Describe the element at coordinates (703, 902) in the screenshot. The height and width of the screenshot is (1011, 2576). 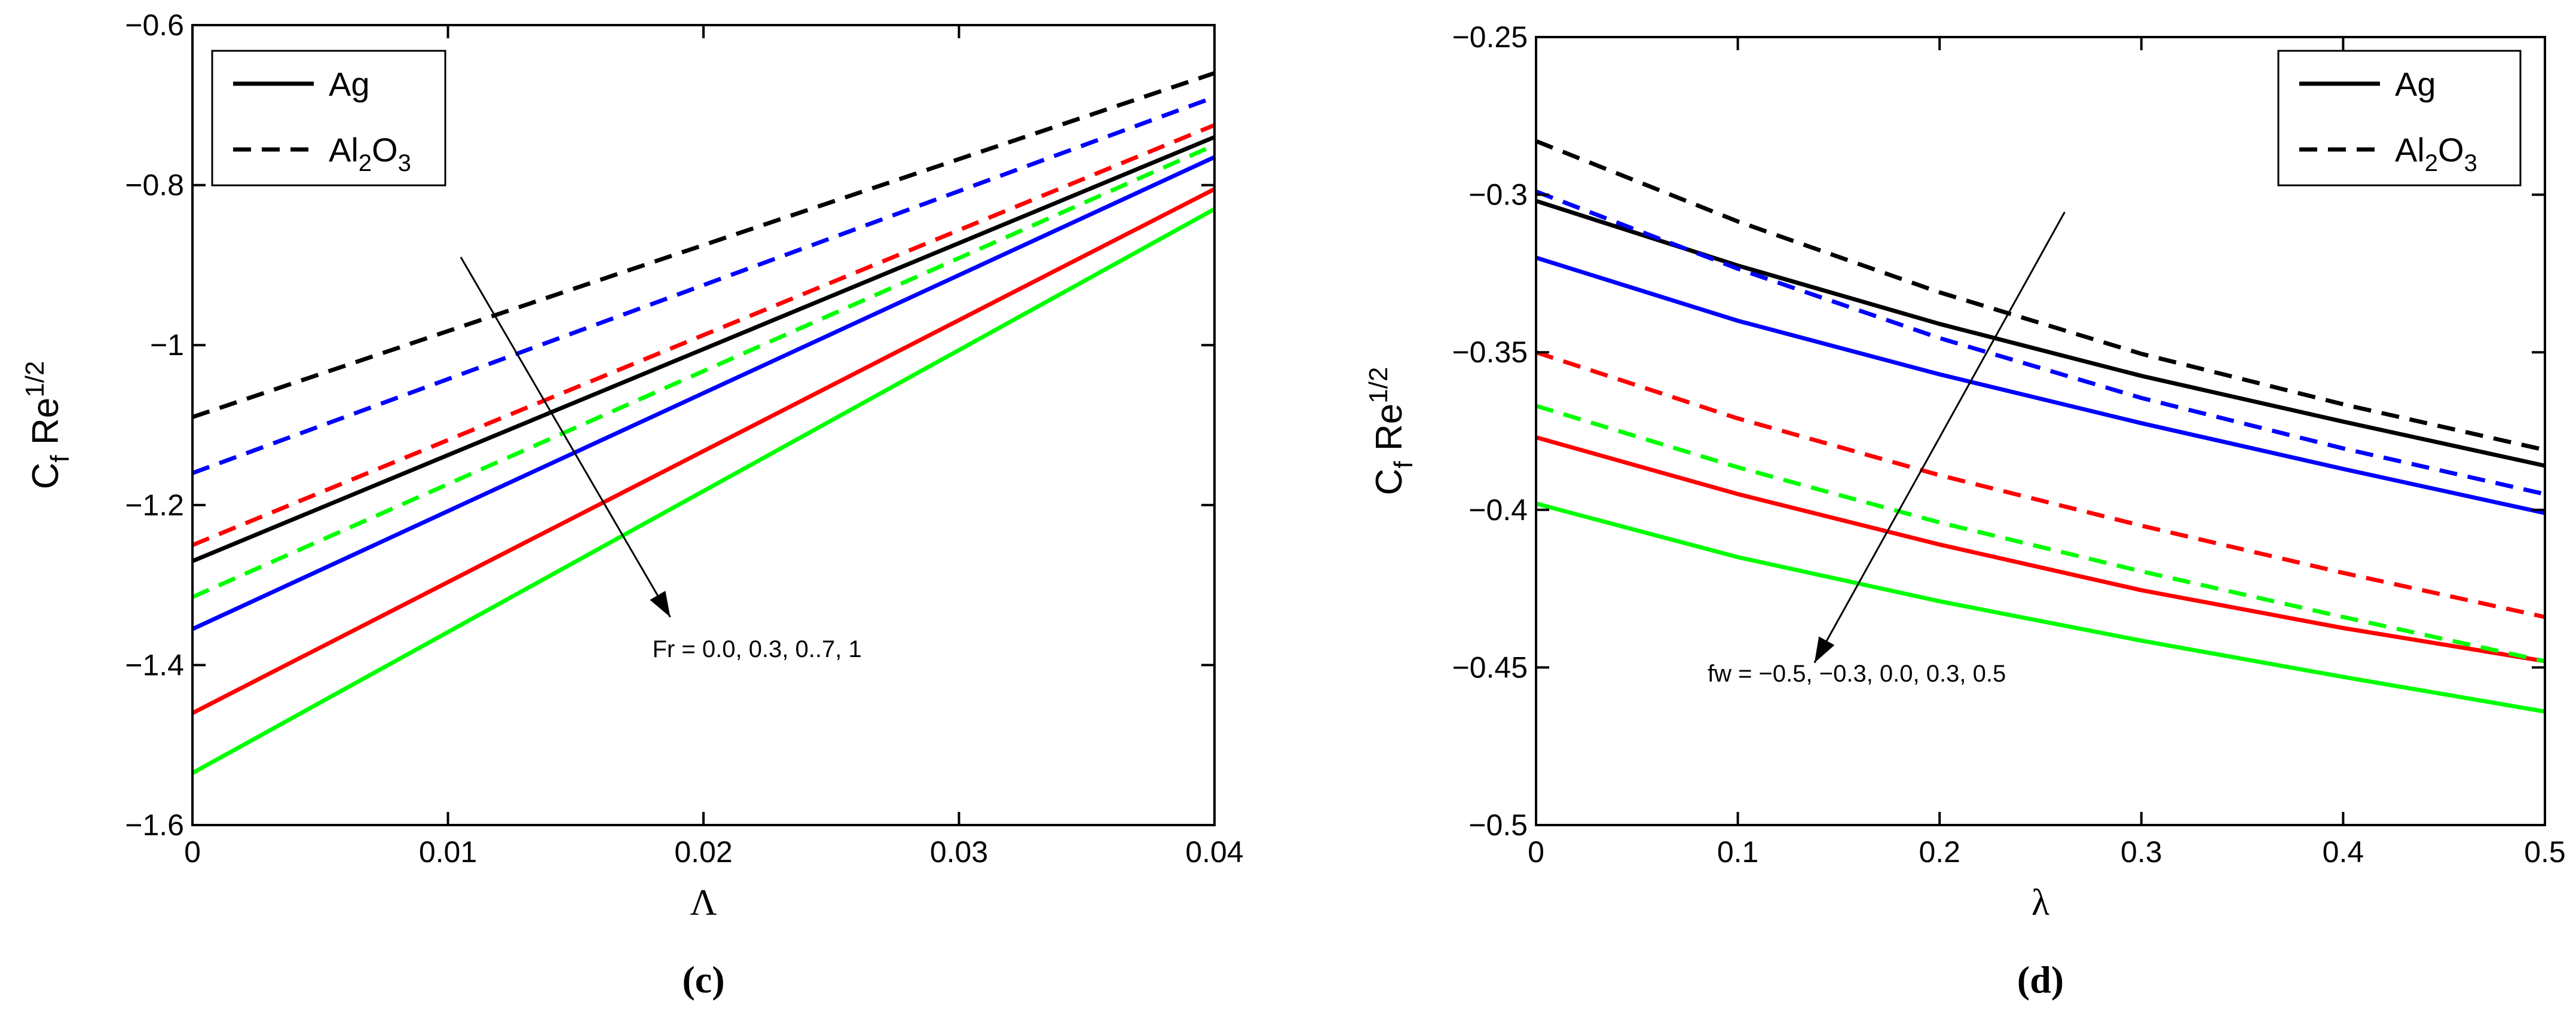
I see `x-axis-label: Λ` at that location.